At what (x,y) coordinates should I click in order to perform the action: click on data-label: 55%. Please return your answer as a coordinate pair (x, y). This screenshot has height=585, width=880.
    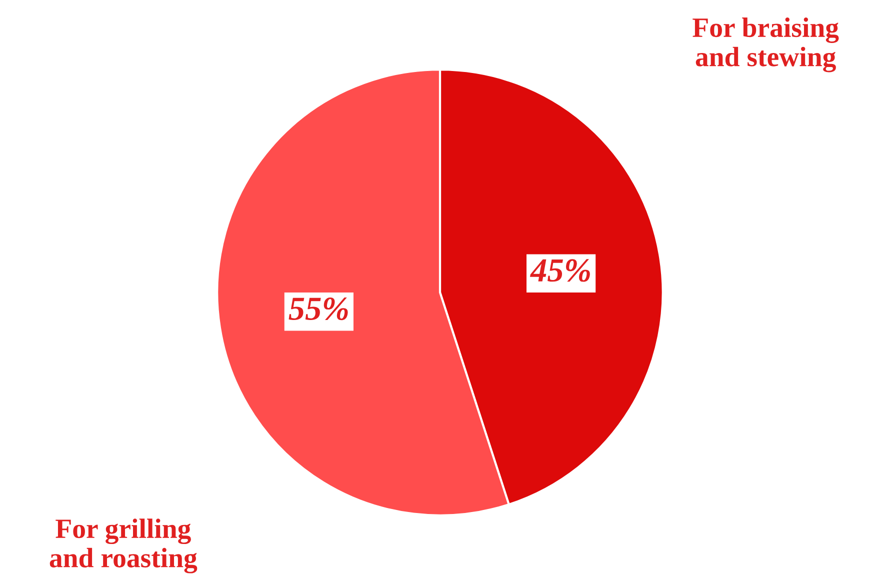
    Looking at the image, I should click on (318, 309).